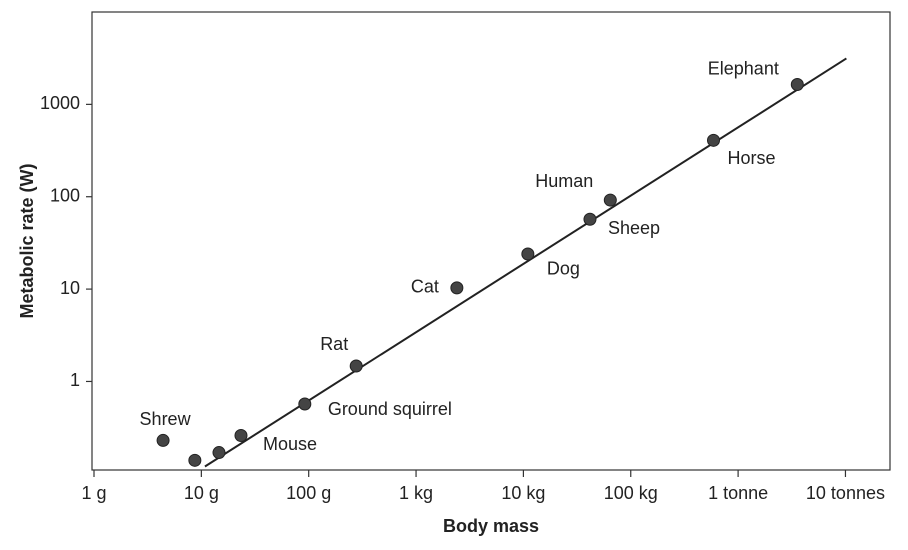 This screenshot has height=550, width=908. What do you see at coordinates (752, 158) in the screenshot?
I see `point-label: Horse` at bounding box center [752, 158].